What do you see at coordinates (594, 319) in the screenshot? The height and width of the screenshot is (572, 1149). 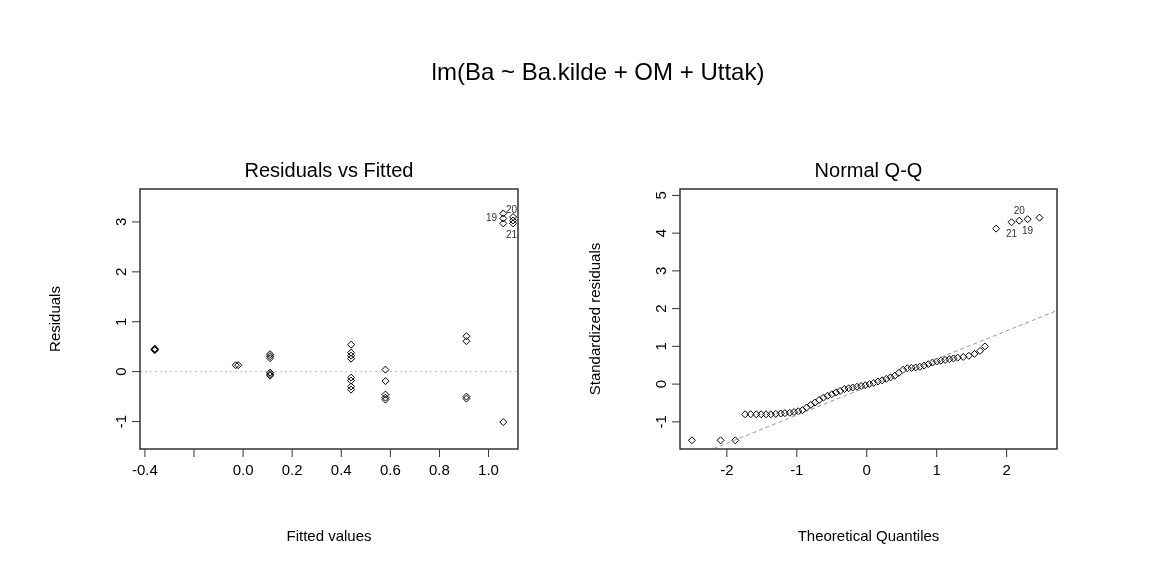 I see `y-axis-title: Standardized residuals` at bounding box center [594, 319].